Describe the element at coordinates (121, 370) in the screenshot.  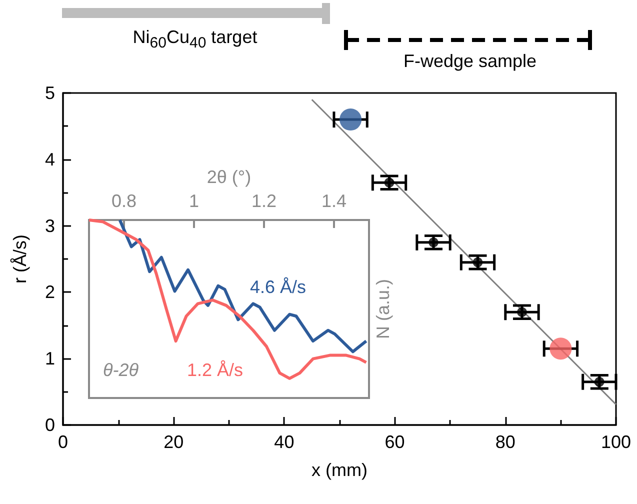
I see `annotation: θ-2θ` at that location.